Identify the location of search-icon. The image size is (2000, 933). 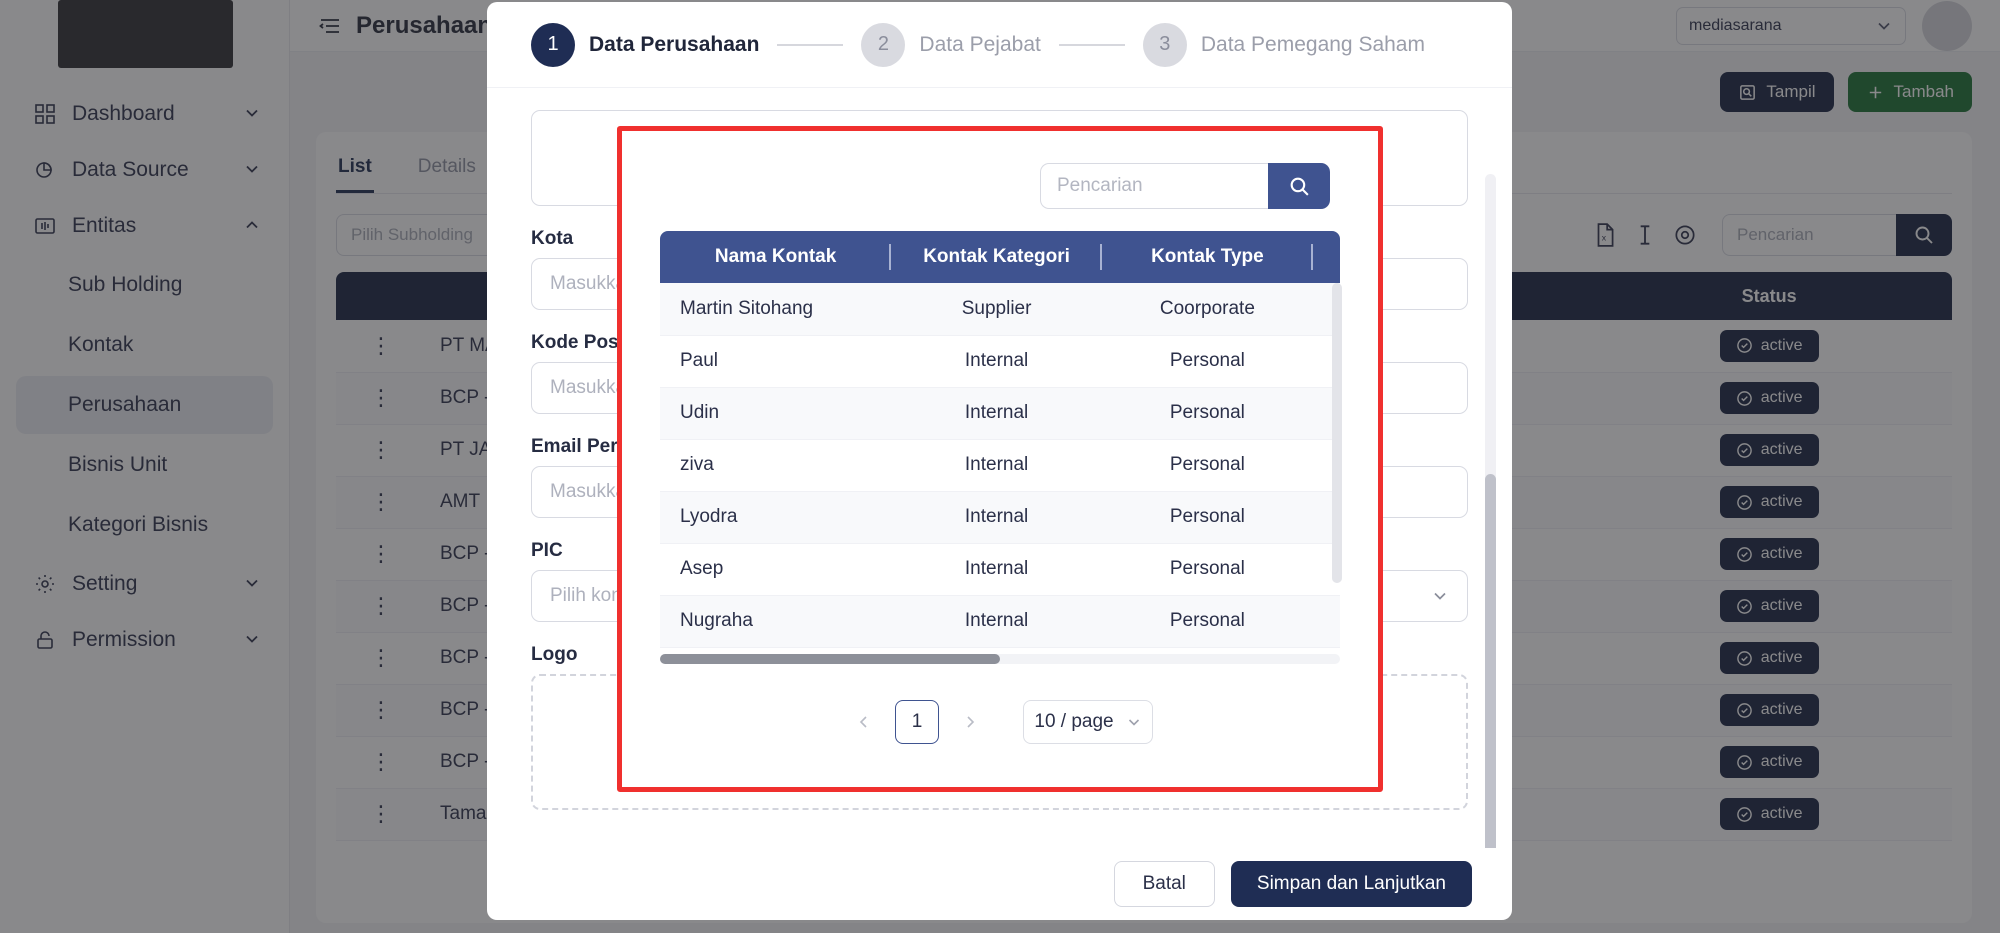
(1299, 186).